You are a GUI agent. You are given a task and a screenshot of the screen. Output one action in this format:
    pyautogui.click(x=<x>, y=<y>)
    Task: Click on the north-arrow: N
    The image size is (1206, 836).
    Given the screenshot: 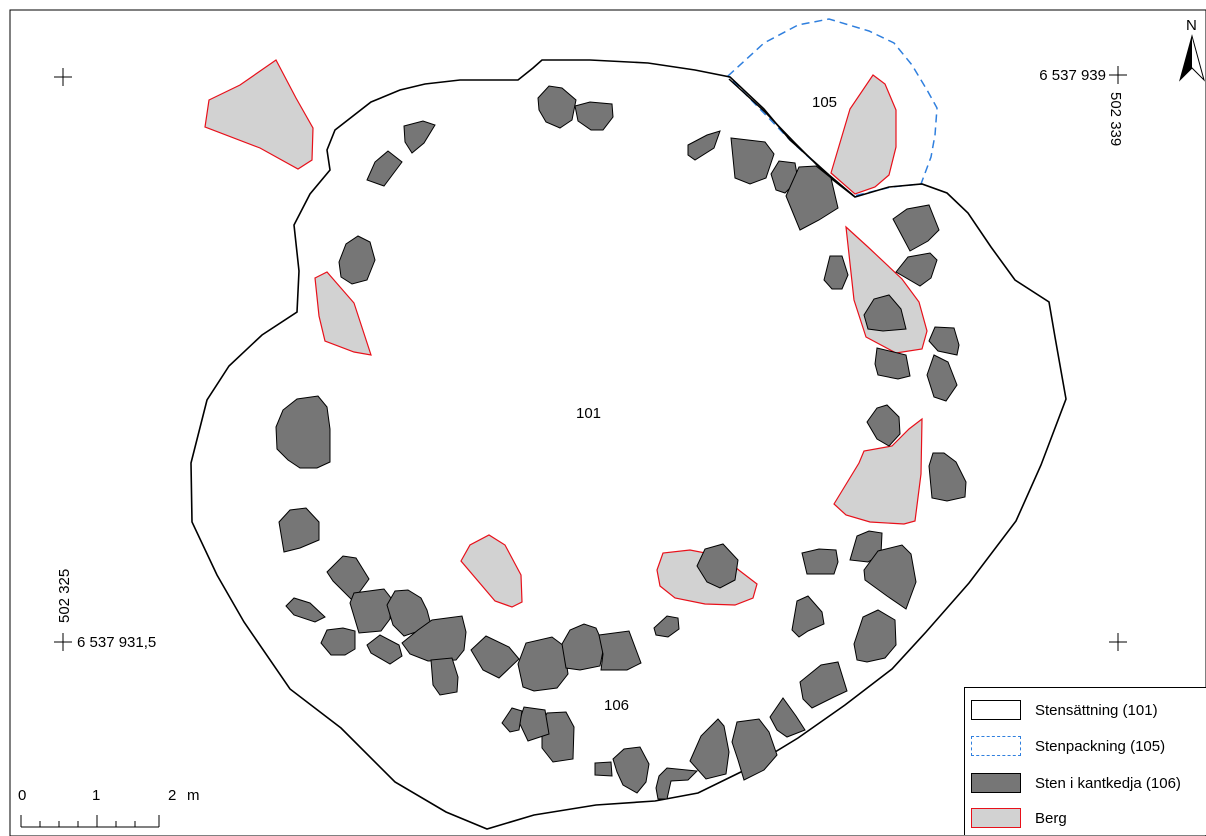 What is the action you would take?
    pyautogui.click(x=1192, y=49)
    